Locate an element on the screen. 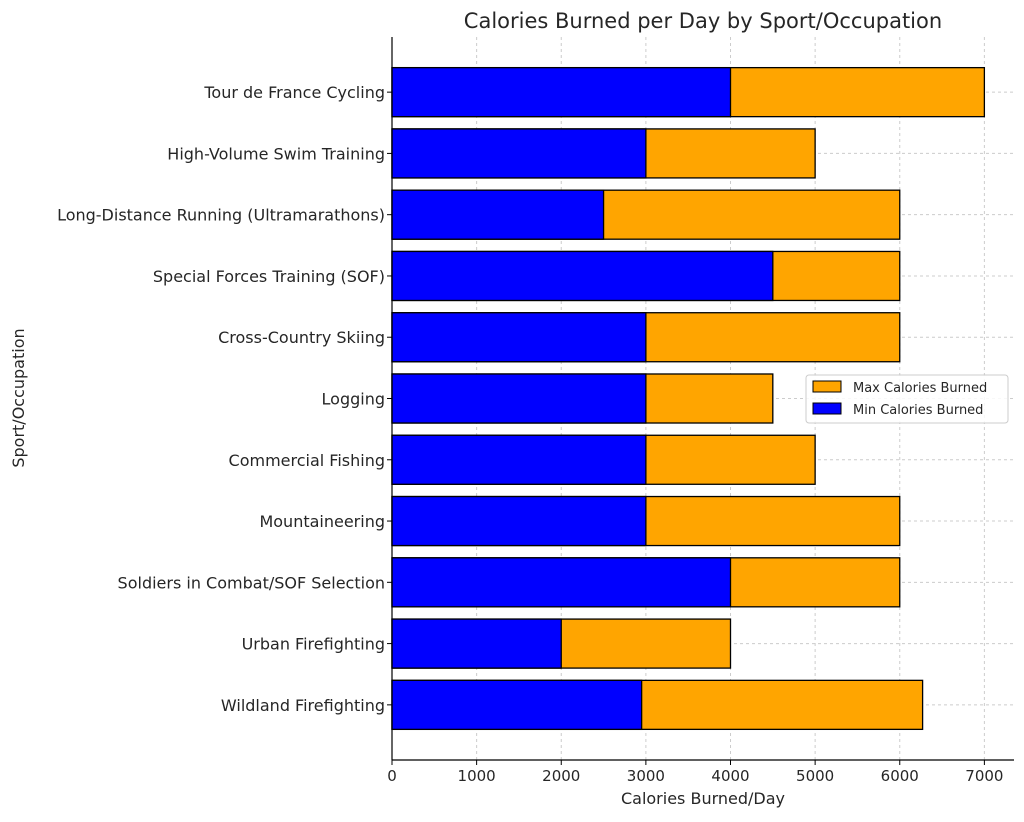 This screenshot has height=822, width=1024. x-tick-label: 2000 is located at coordinates (561, 776).